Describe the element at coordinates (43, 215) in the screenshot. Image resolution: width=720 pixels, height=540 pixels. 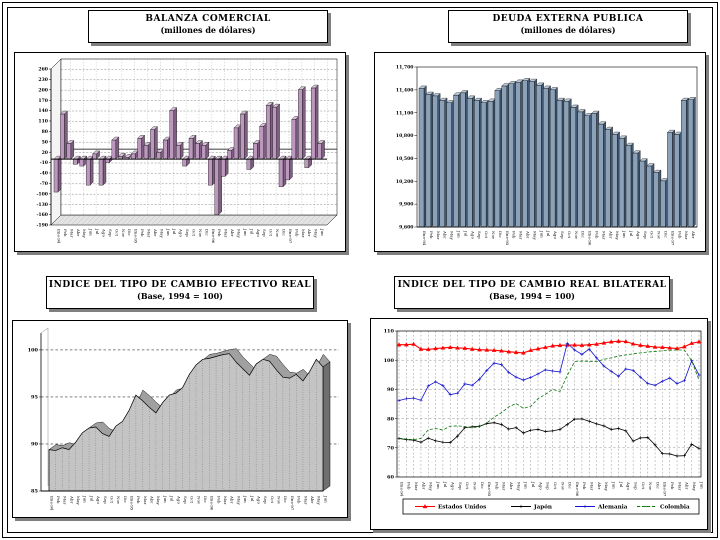
I see `svg-text: -160` at that location.